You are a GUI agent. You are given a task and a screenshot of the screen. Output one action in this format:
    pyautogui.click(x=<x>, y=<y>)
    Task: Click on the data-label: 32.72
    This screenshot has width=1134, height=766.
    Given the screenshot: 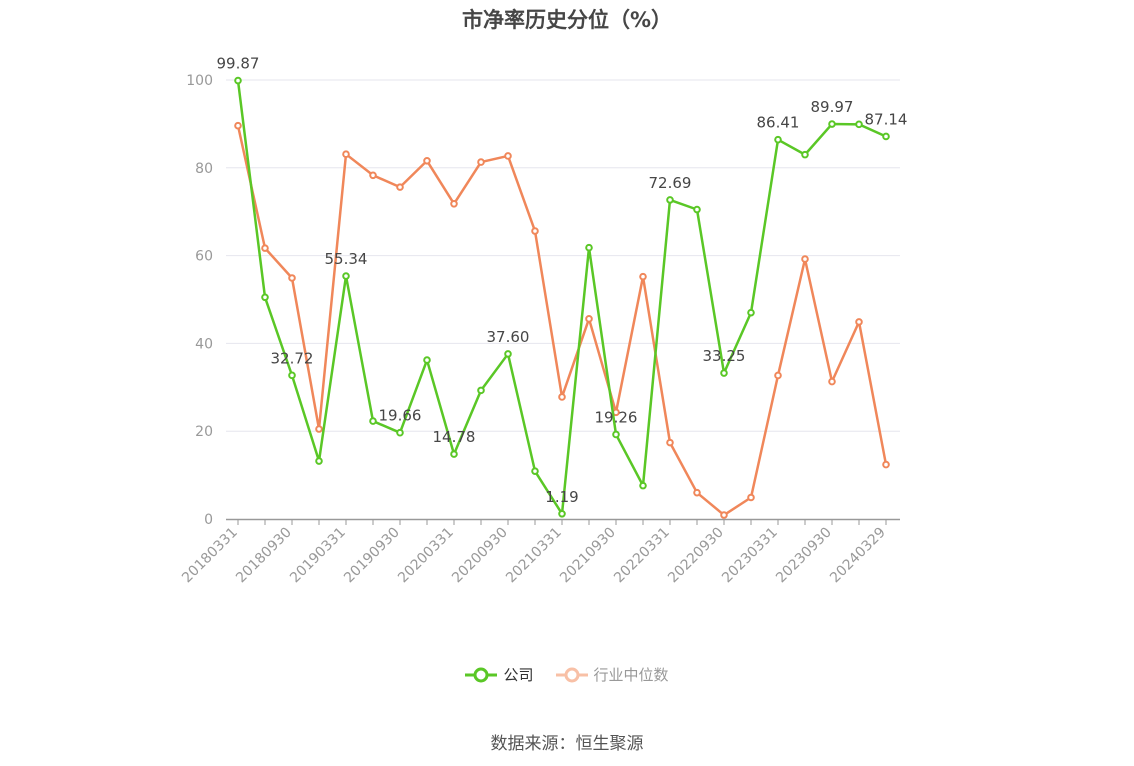 What is the action you would take?
    pyautogui.click(x=292, y=358)
    